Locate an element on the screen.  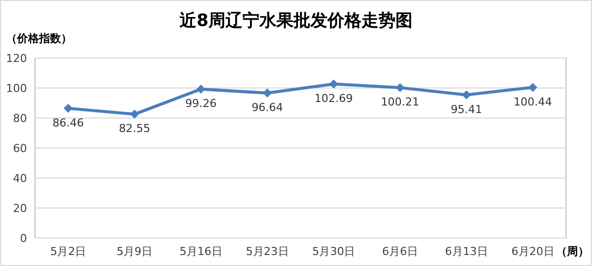
x-tick-label: 5月30日 is located at coordinates (334, 251).